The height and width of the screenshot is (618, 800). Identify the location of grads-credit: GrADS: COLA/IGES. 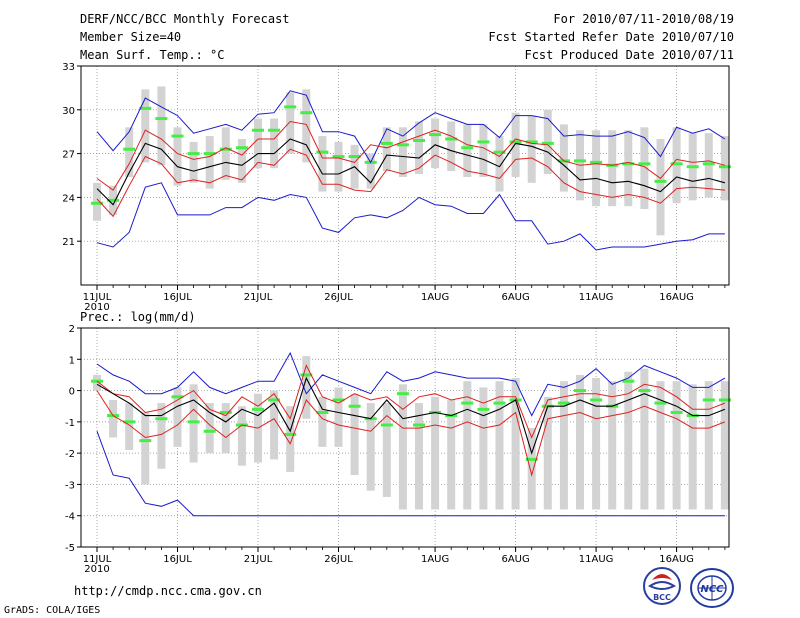
(52, 610).